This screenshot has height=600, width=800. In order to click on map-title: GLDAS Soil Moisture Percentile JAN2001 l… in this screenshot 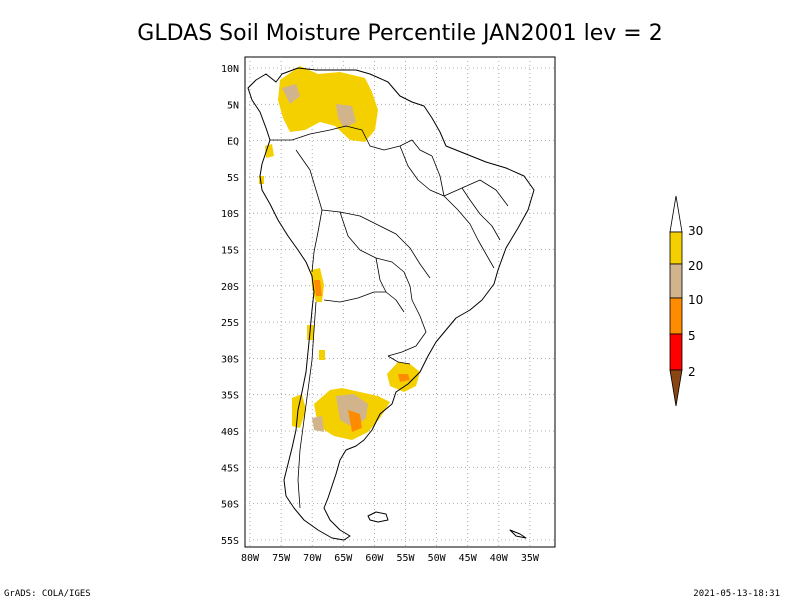, I will do `click(399, 33)`.